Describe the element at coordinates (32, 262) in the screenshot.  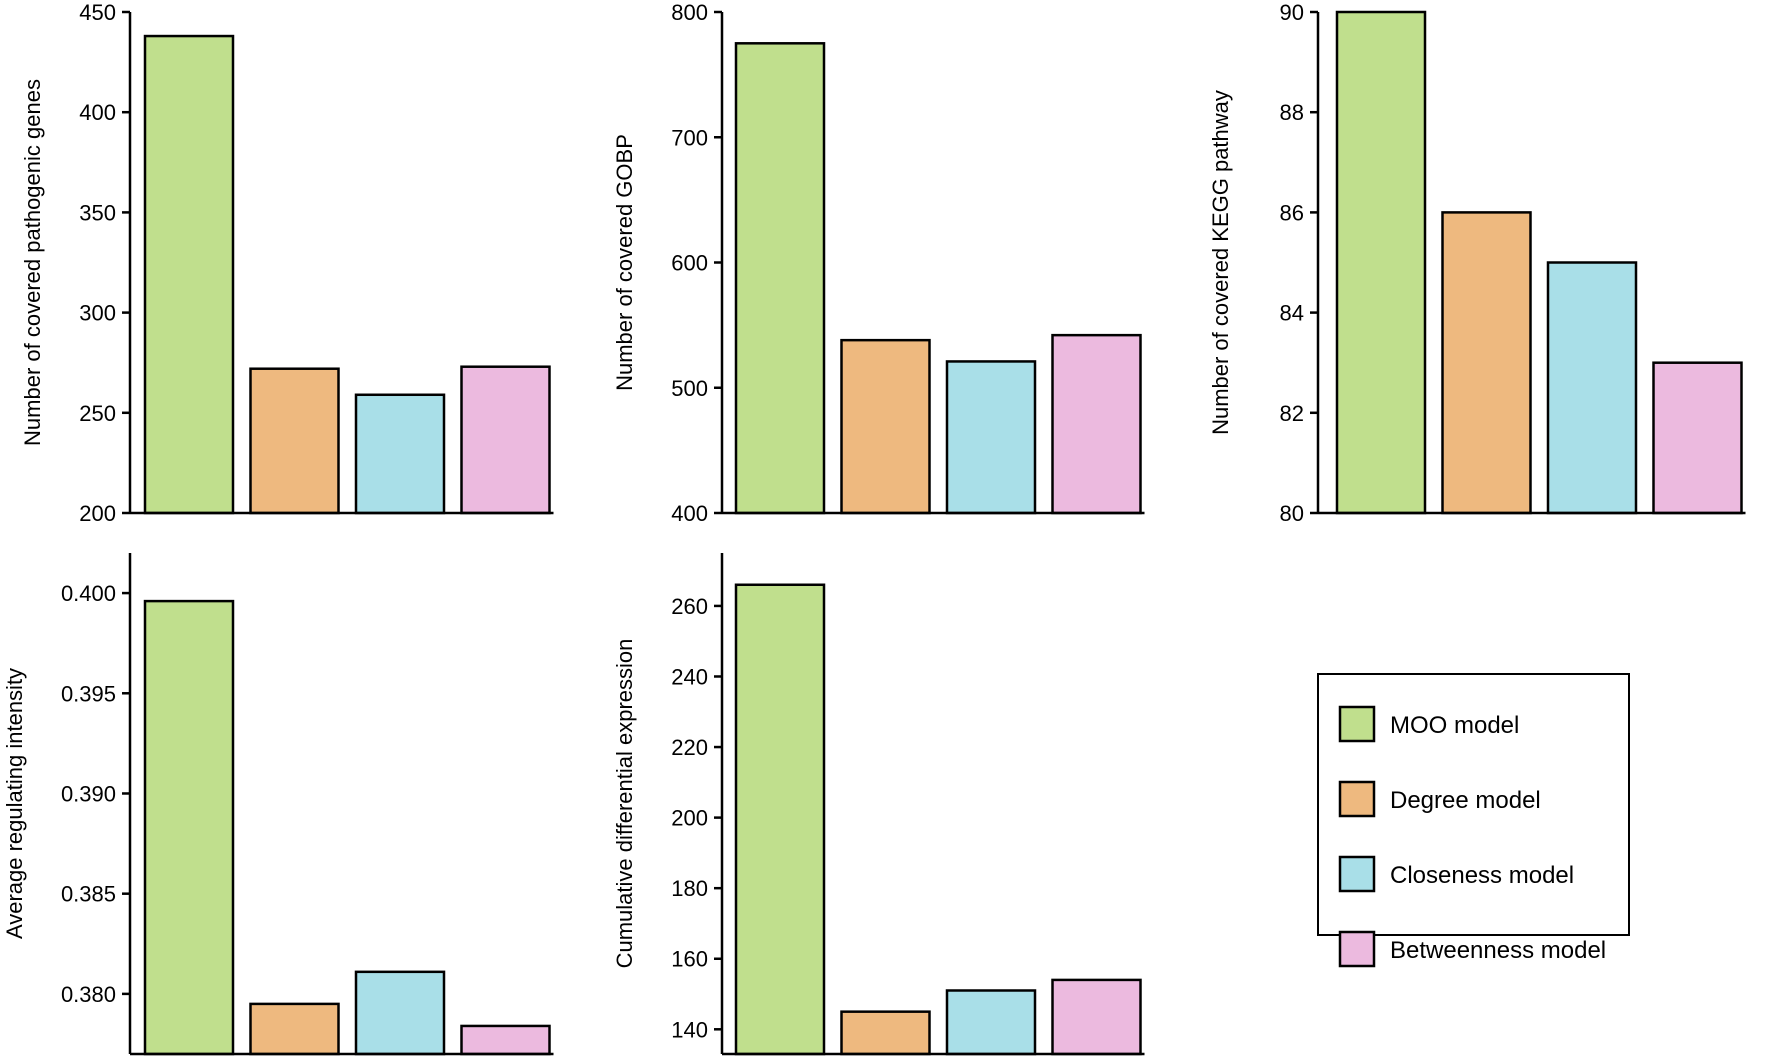
I see `y-axis-title: Number of covered pathogenic genes` at that location.